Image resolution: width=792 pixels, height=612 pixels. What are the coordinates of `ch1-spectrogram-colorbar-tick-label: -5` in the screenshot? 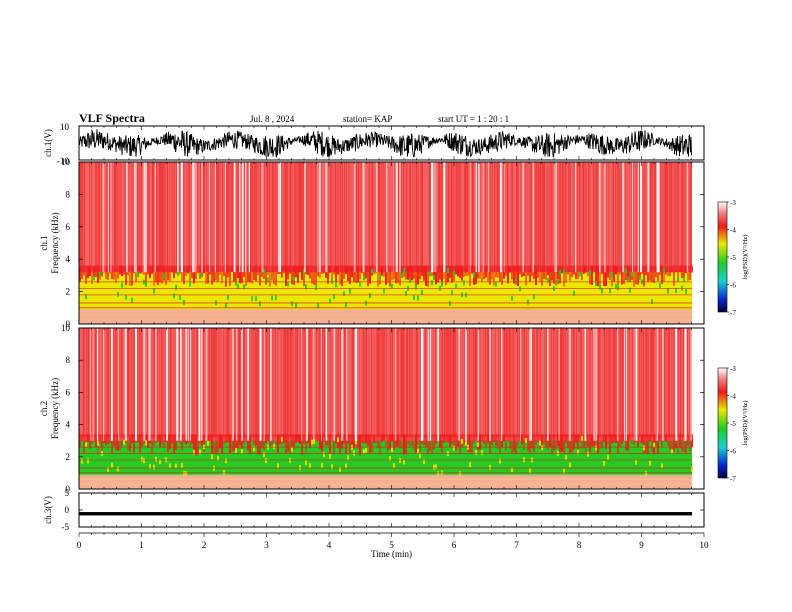 It's located at (733, 258).